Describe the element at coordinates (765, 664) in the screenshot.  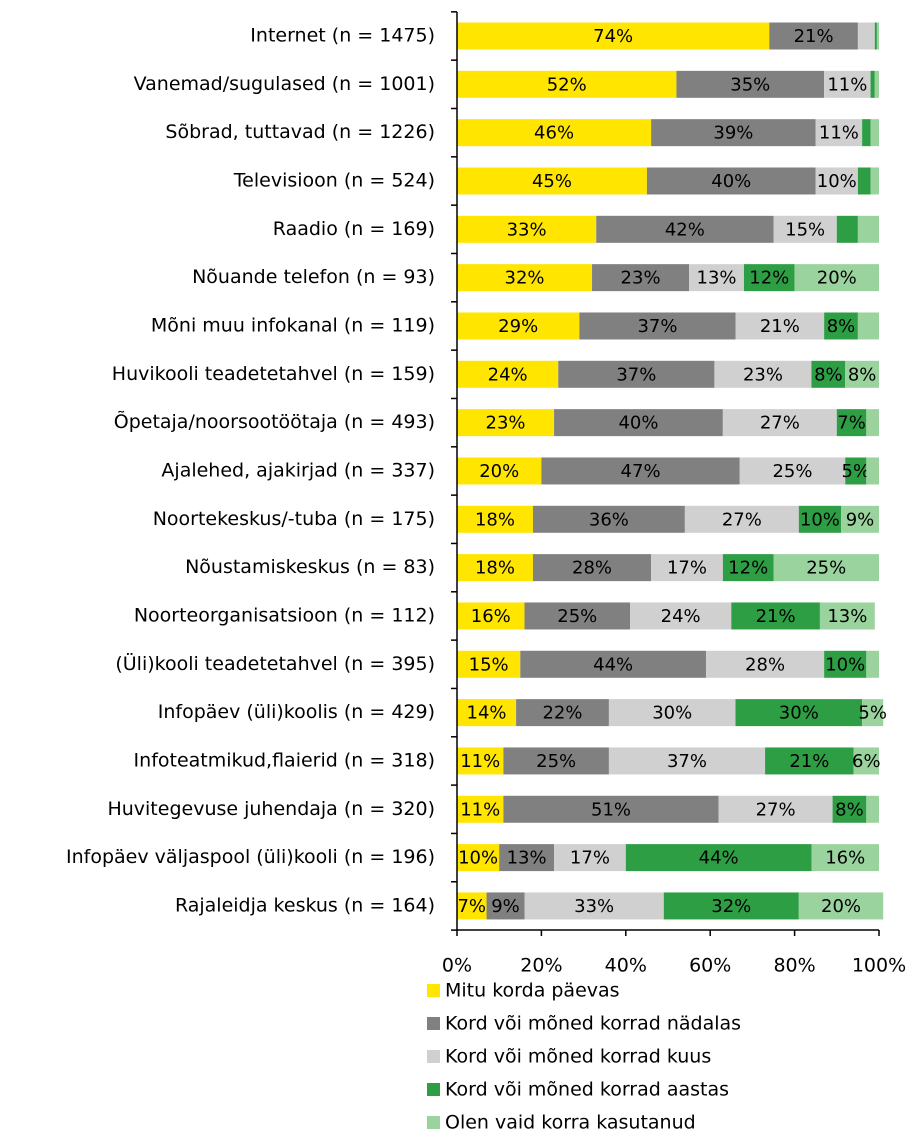
I see `data-label: 28%` at that location.